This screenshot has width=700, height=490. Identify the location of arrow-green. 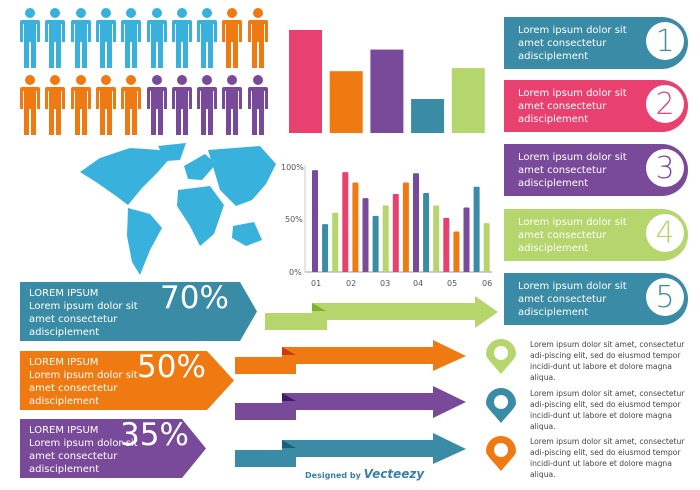
(381, 313).